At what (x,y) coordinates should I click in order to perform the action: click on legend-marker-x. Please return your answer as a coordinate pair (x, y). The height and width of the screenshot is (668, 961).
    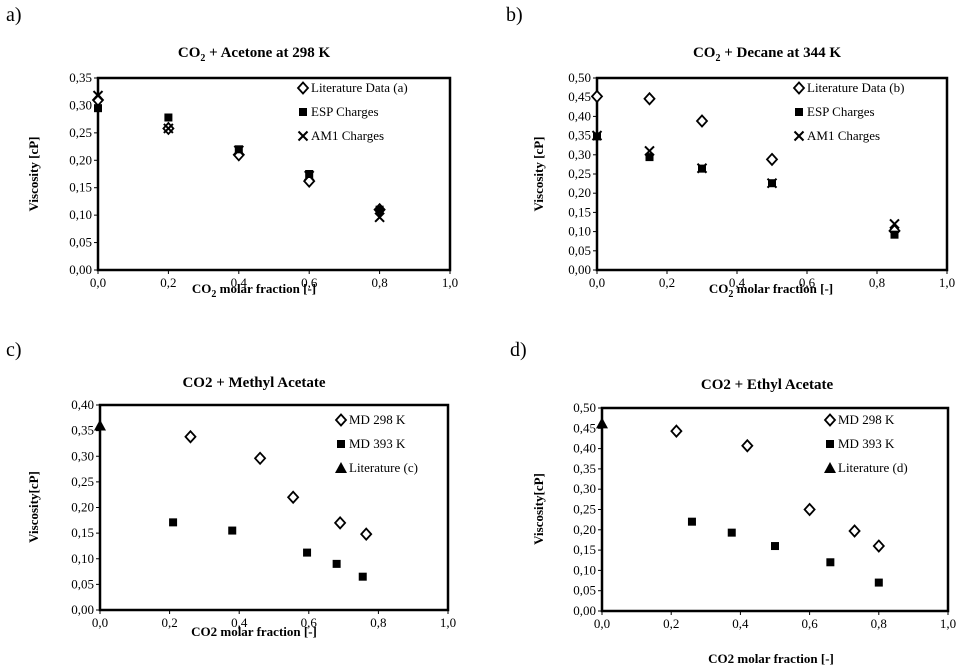
    Looking at the image, I should click on (303, 136).